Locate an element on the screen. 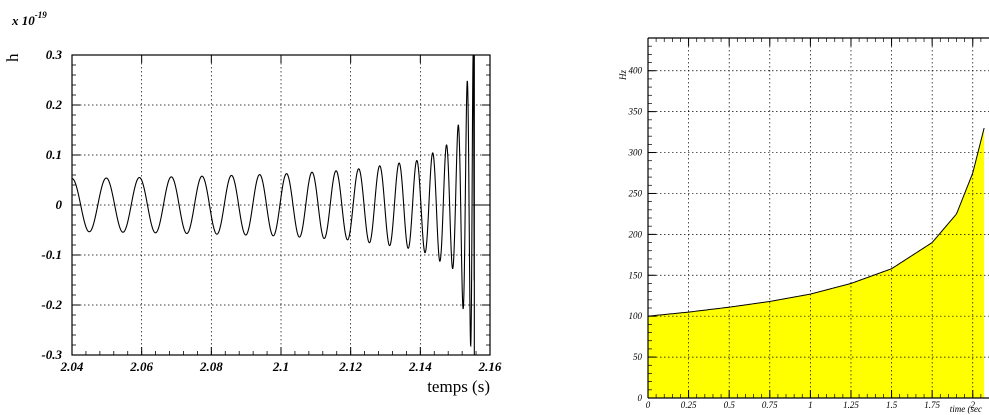 Image resolution: width=989 pixels, height=415 pixels. x-tick-label: 0 is located at coordinates (648, 405).